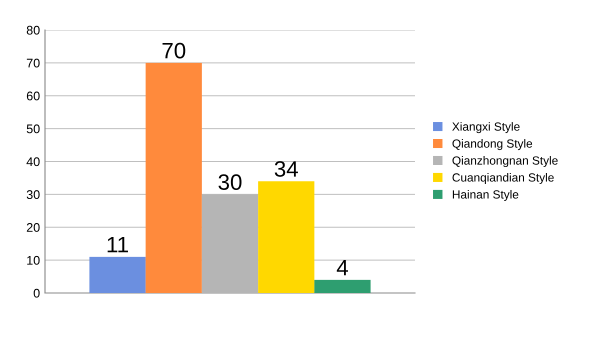 This screenshot has width=597, height=351. Describe the element at coordinates (505, 162) in the screenshot. I see `legend-label: Qianzhongnan Style` at that location.